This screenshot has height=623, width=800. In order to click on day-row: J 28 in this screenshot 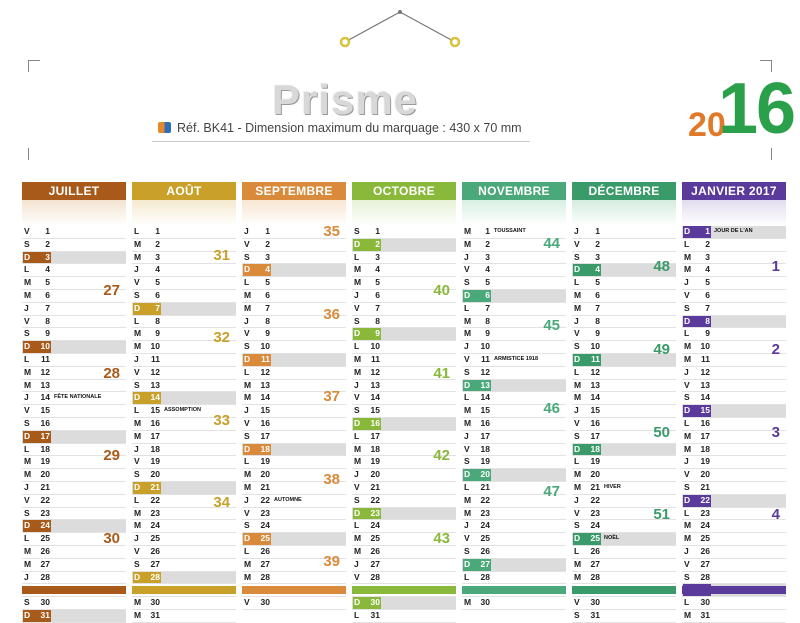, I will do `click(74, 578)`.